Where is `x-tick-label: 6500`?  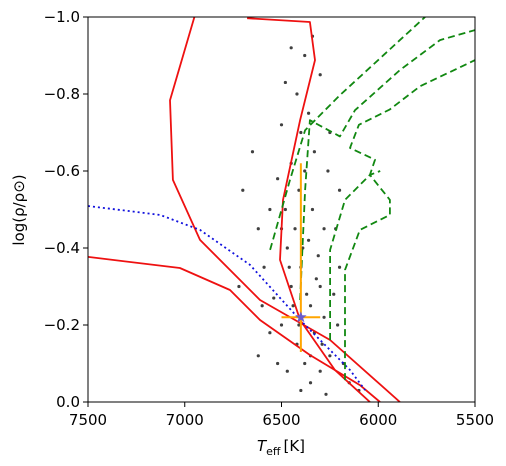 x-tick-label: 6500 is located at coordinates (281, 420).